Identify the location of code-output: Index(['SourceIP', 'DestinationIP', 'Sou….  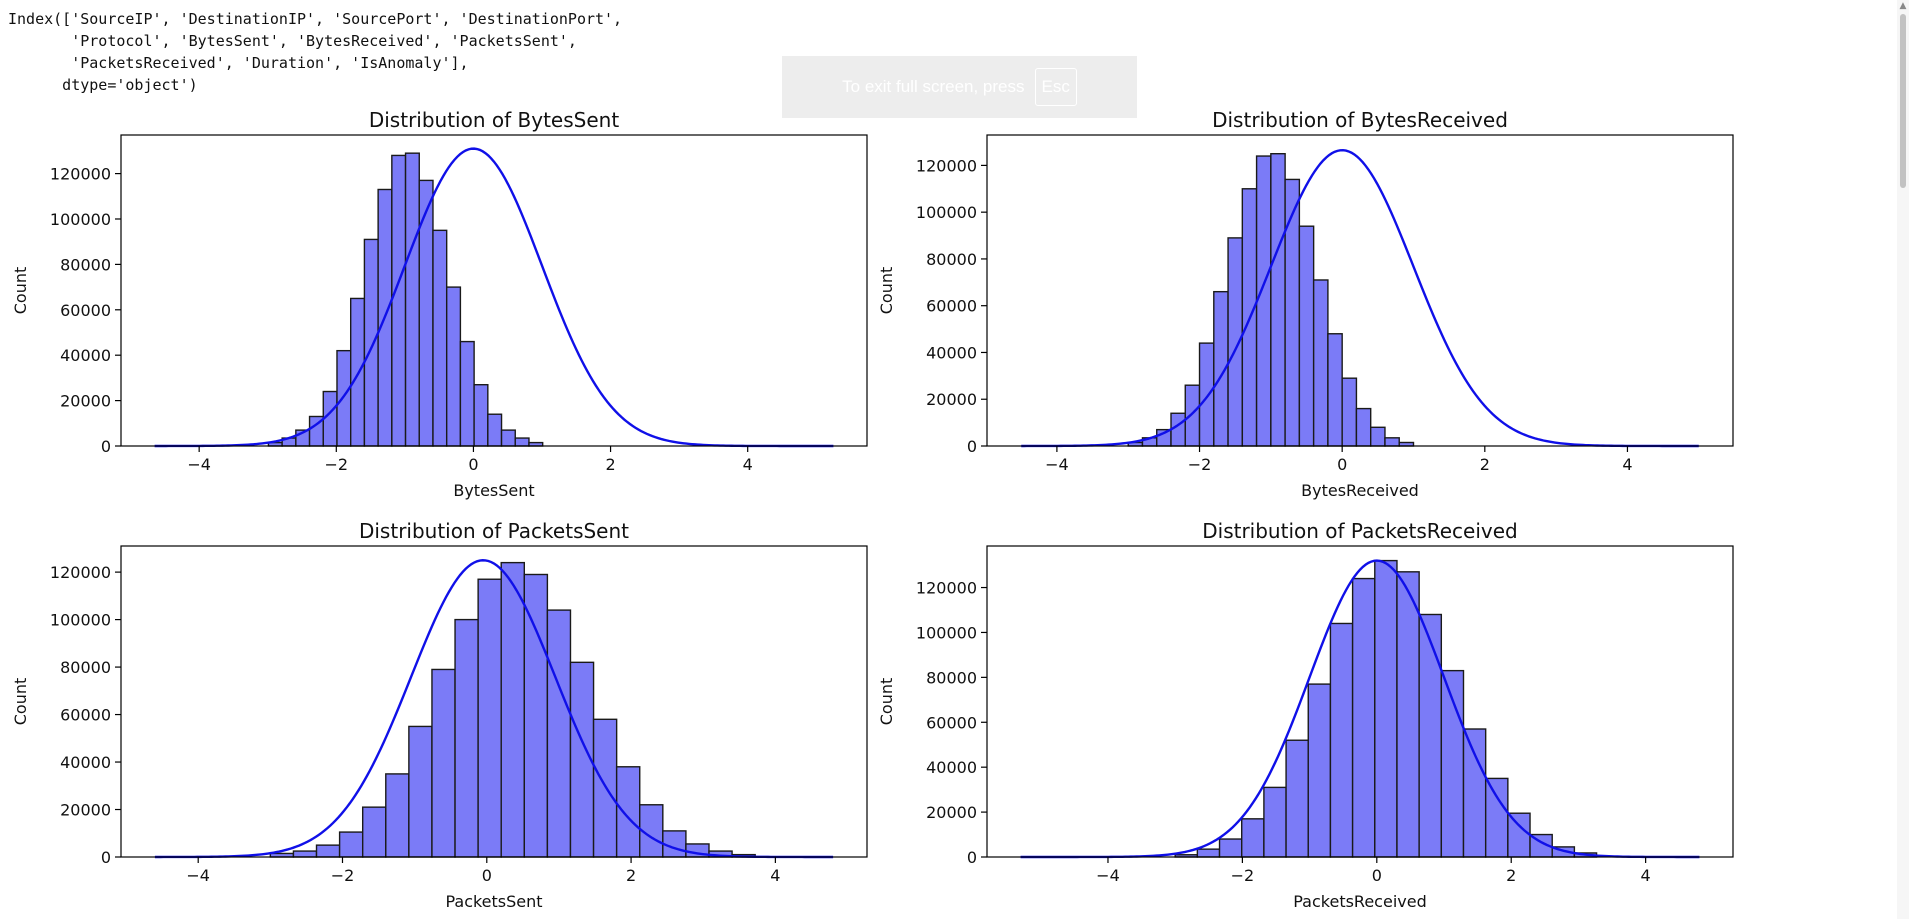
(315, 52).